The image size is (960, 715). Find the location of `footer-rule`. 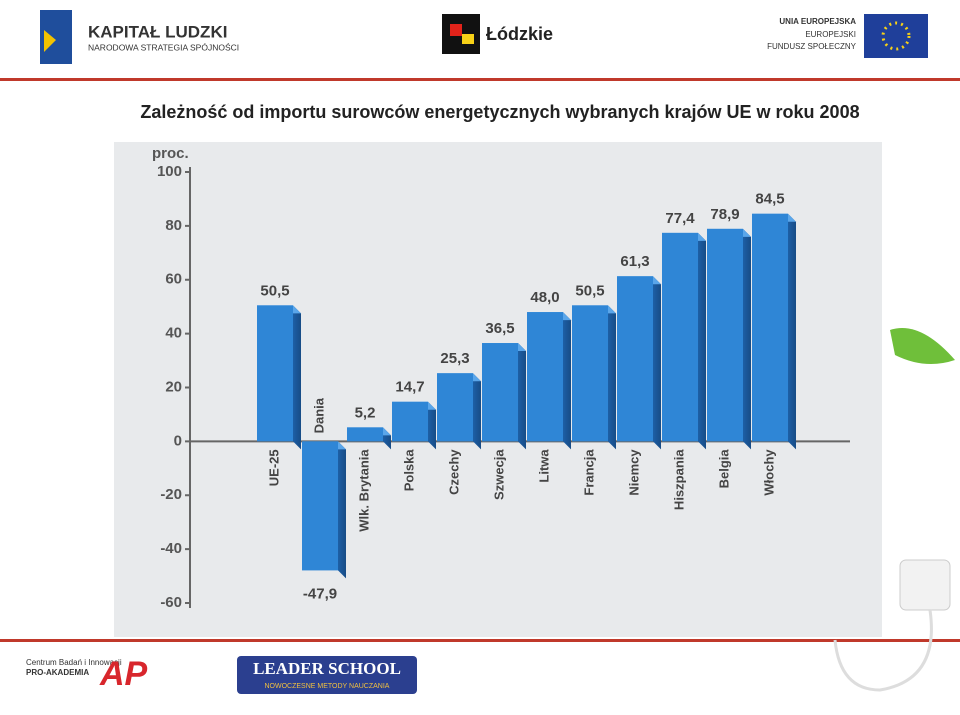

footer-rule is located at coordinates (480, 640).